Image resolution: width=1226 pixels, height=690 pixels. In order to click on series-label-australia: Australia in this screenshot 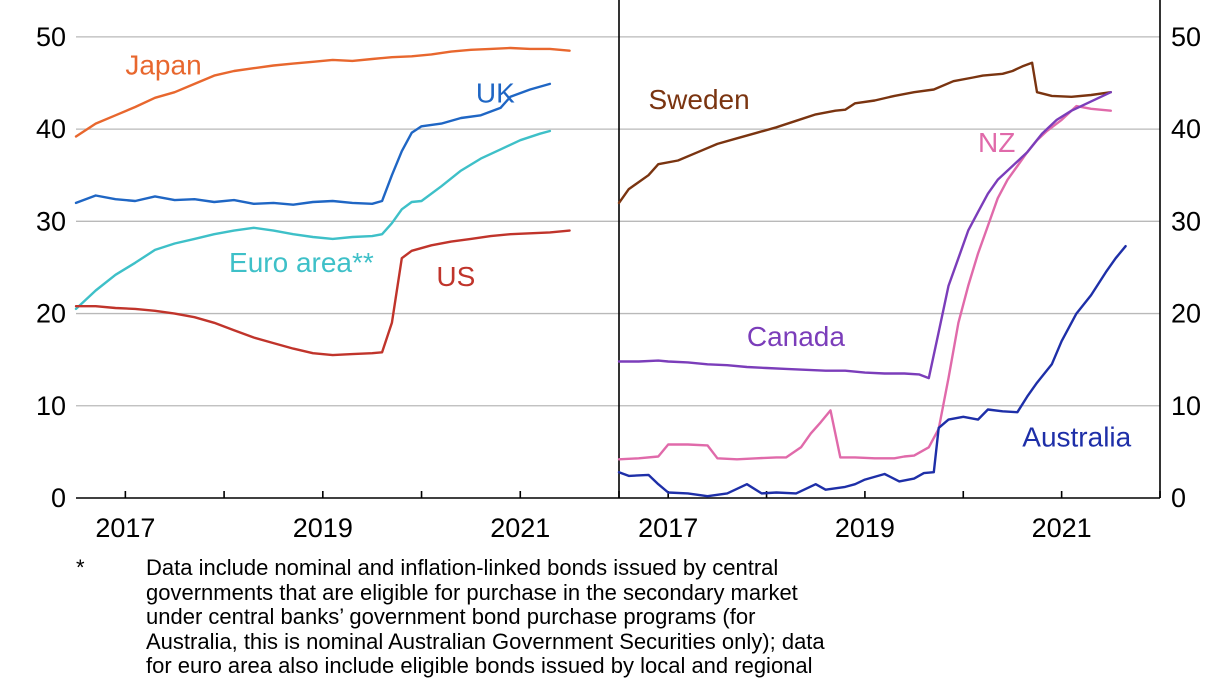, I will do `click(1076, 436)`.